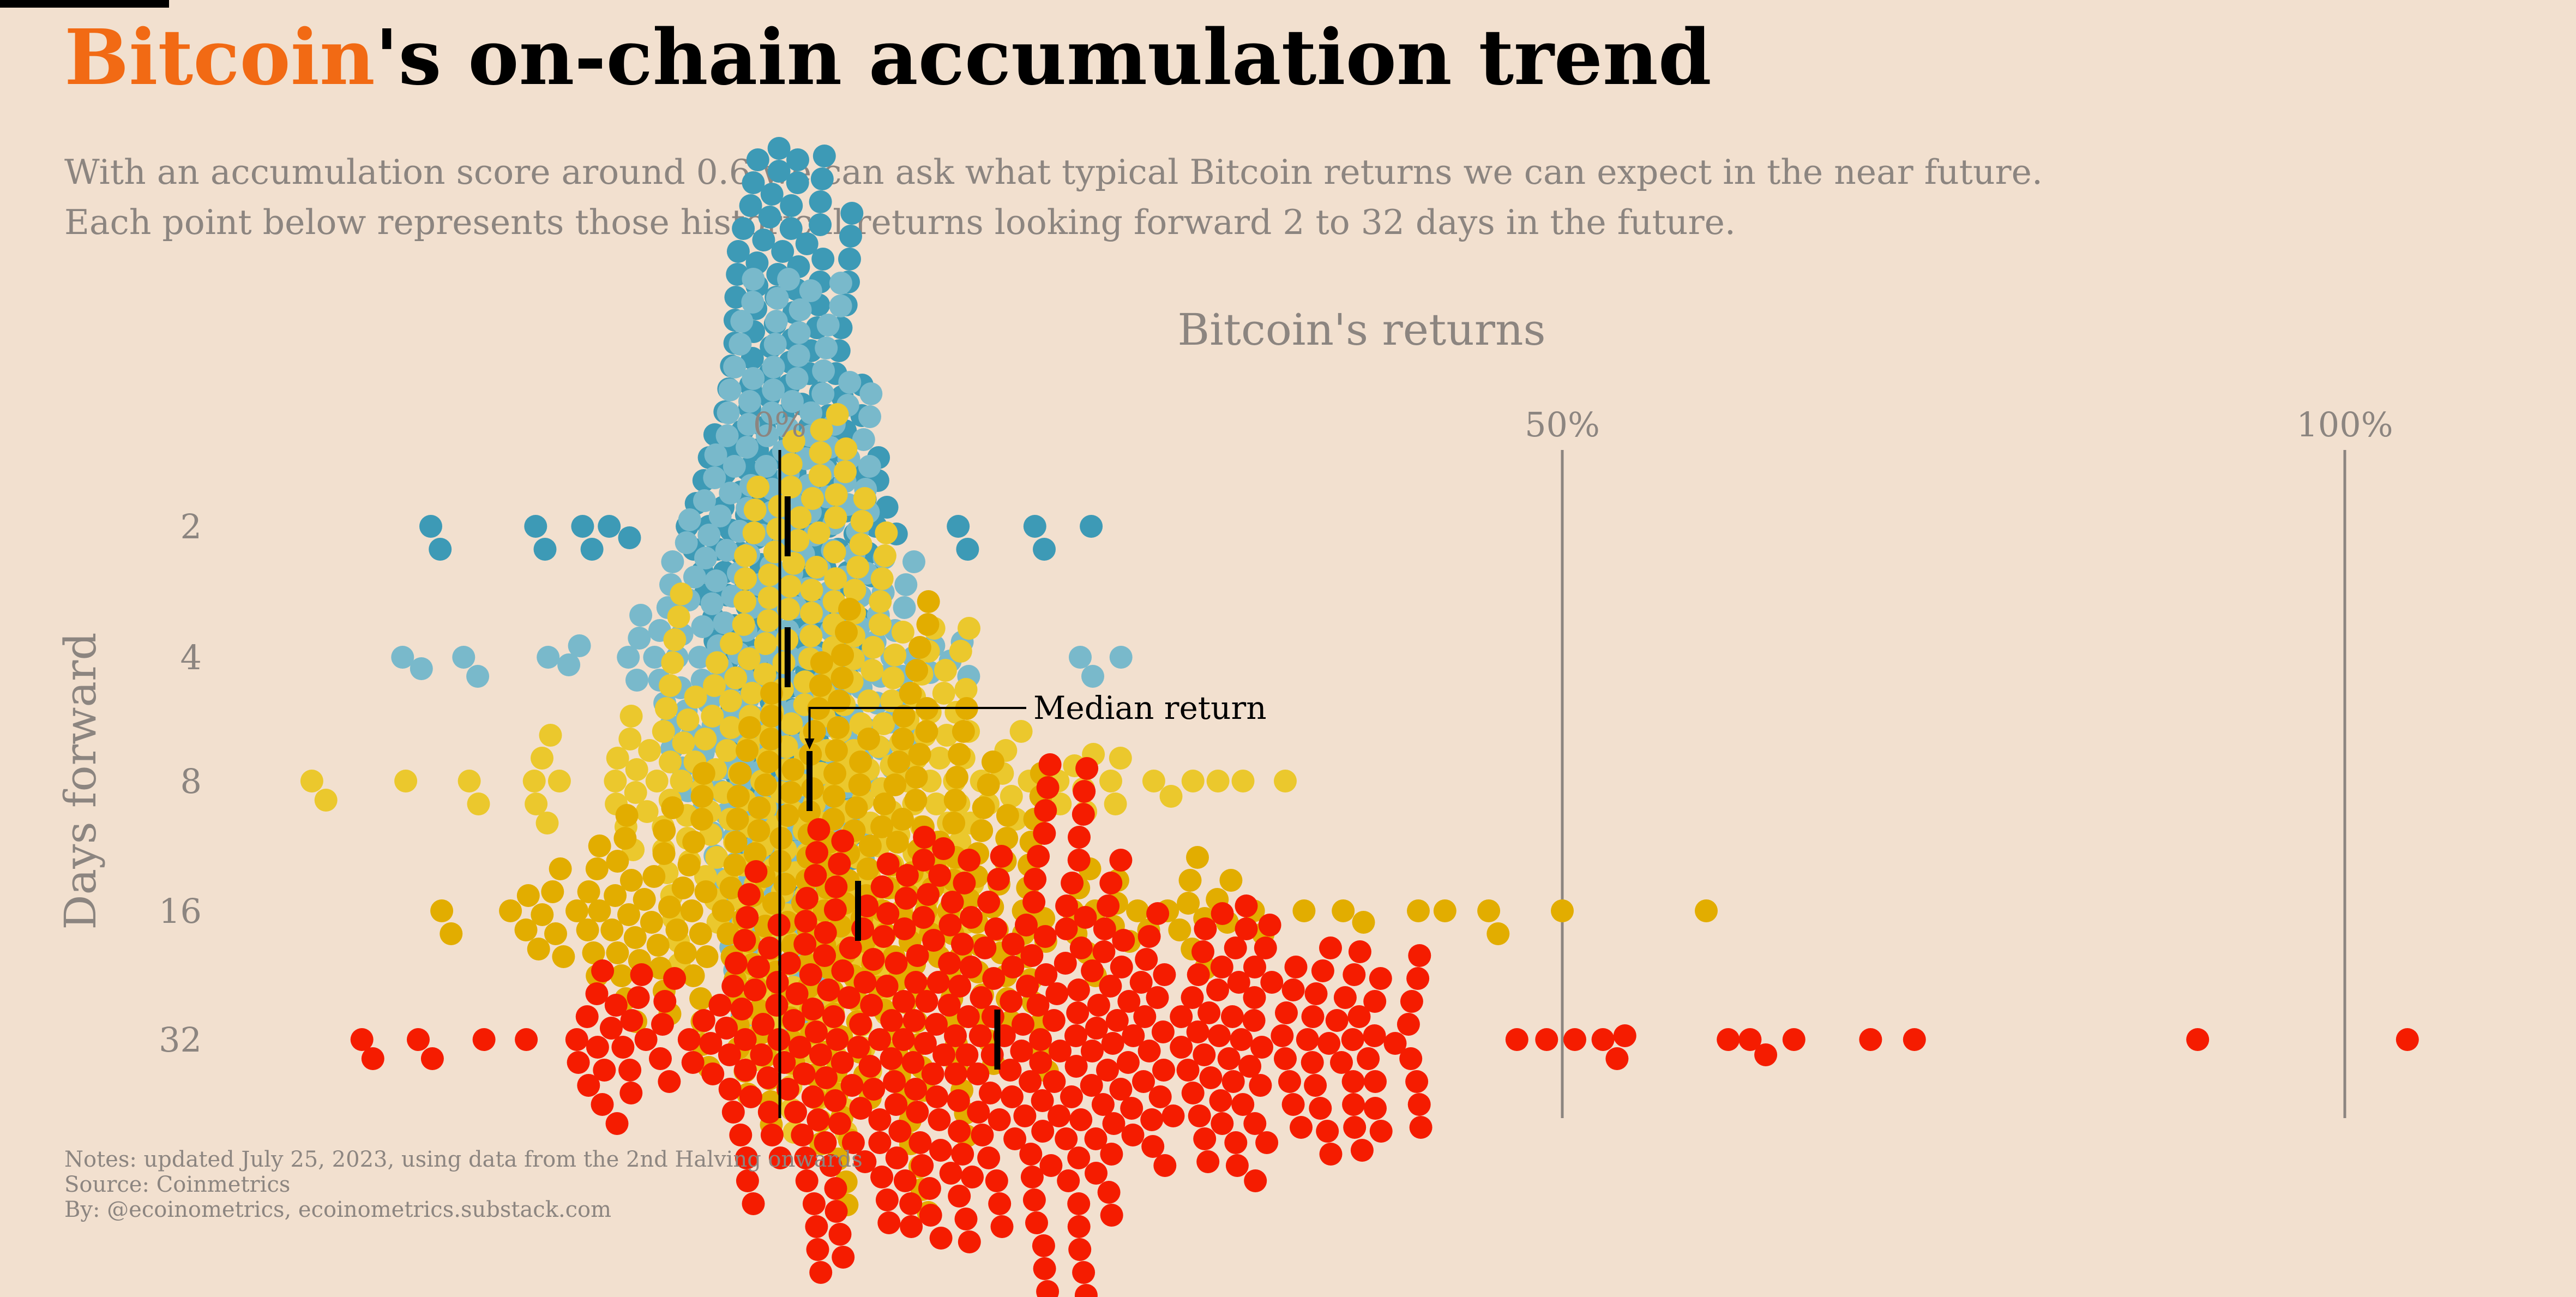  I want to click on source-line: Source: Coinmetrics, so click(177, 1184).